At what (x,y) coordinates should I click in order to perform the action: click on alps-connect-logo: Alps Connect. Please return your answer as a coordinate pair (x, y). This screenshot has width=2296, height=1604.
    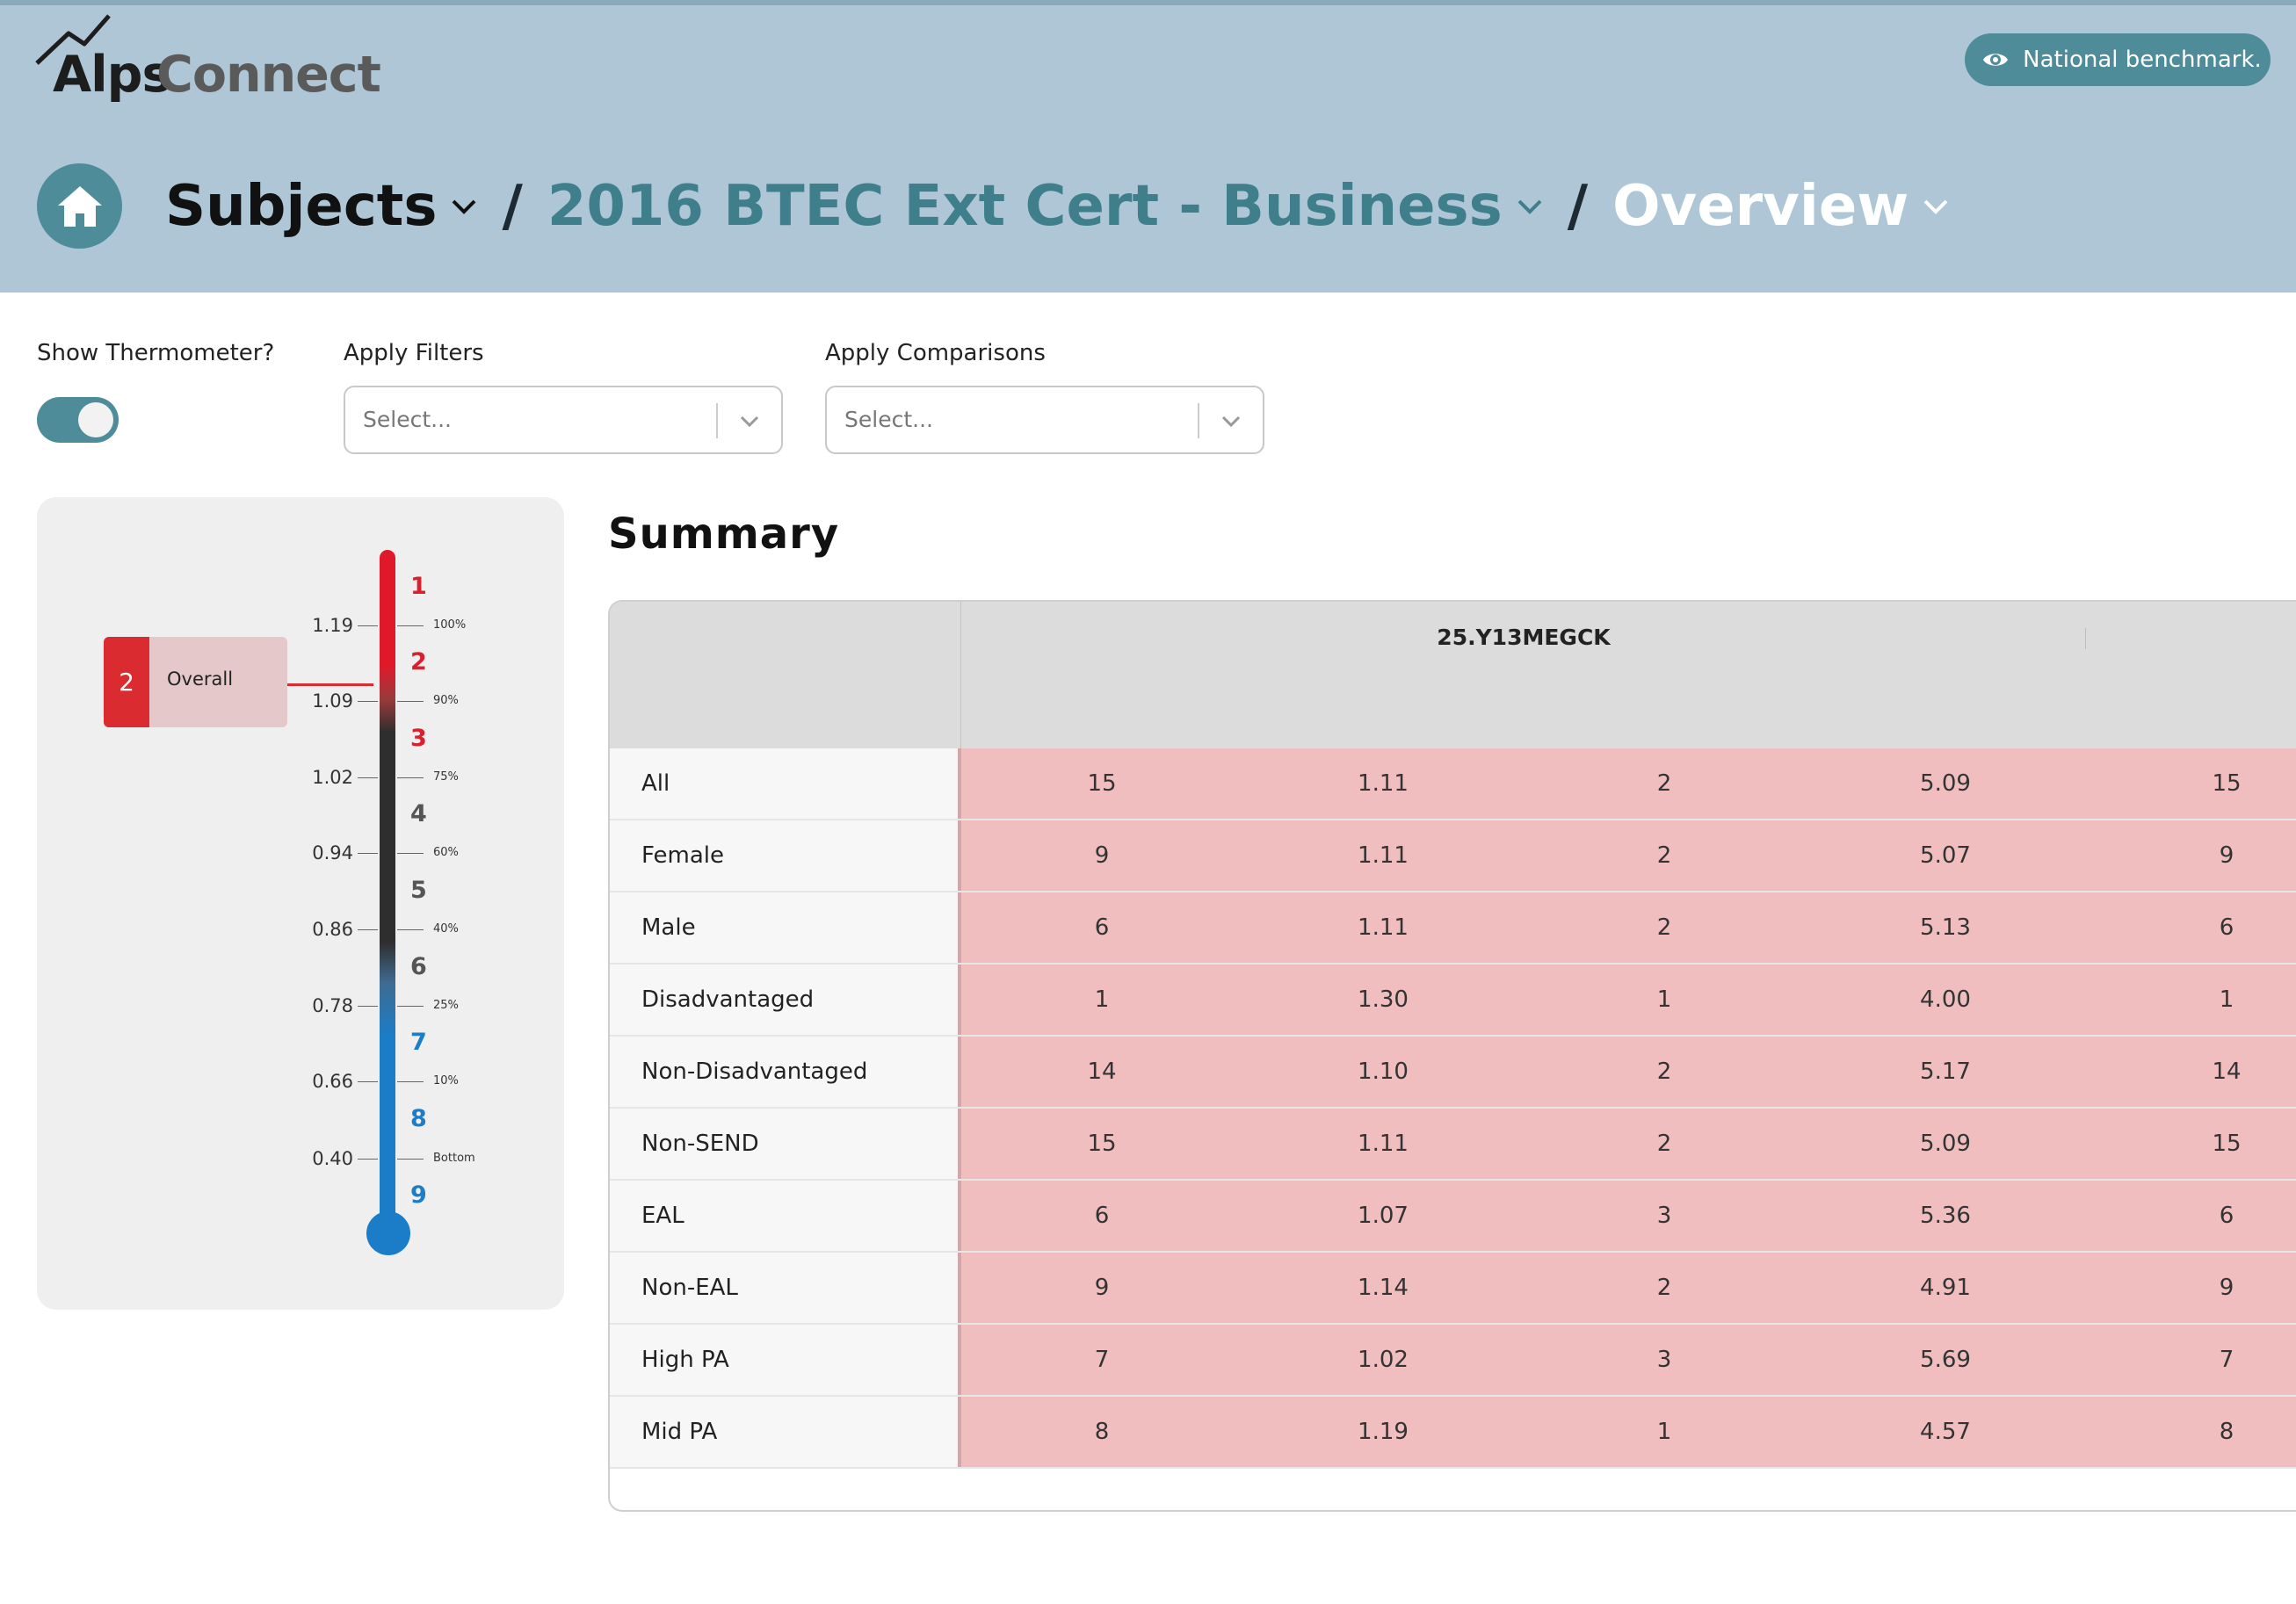
    Looking at the image, I should click on (217, 60).